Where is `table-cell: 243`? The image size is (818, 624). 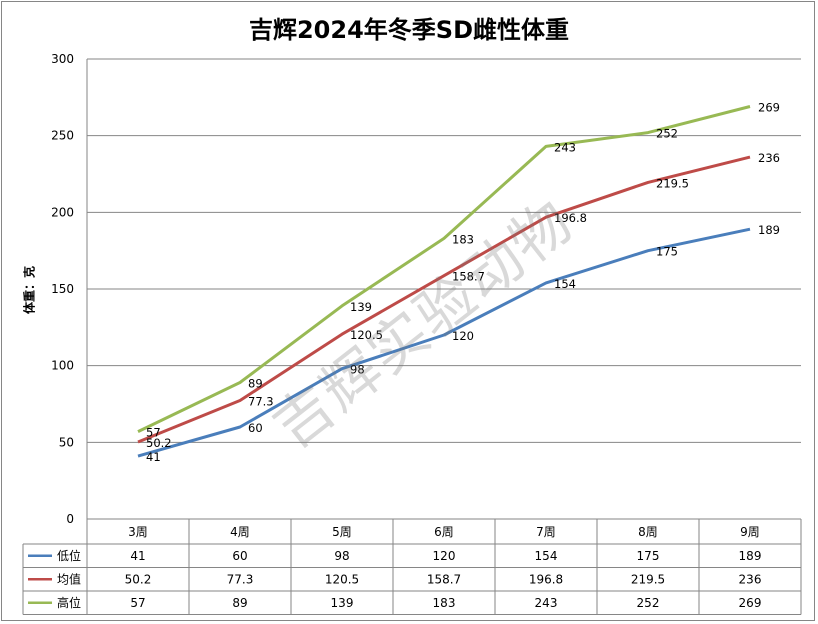 table-cell: 243 is located at coordinates (546, 603).